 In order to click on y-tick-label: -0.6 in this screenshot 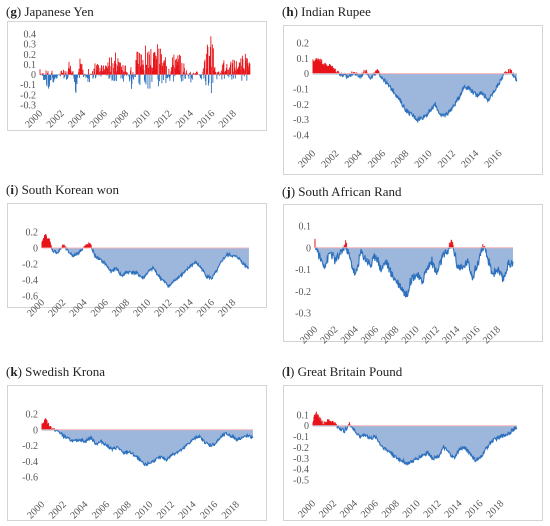, I will do `click(30, 297)`.